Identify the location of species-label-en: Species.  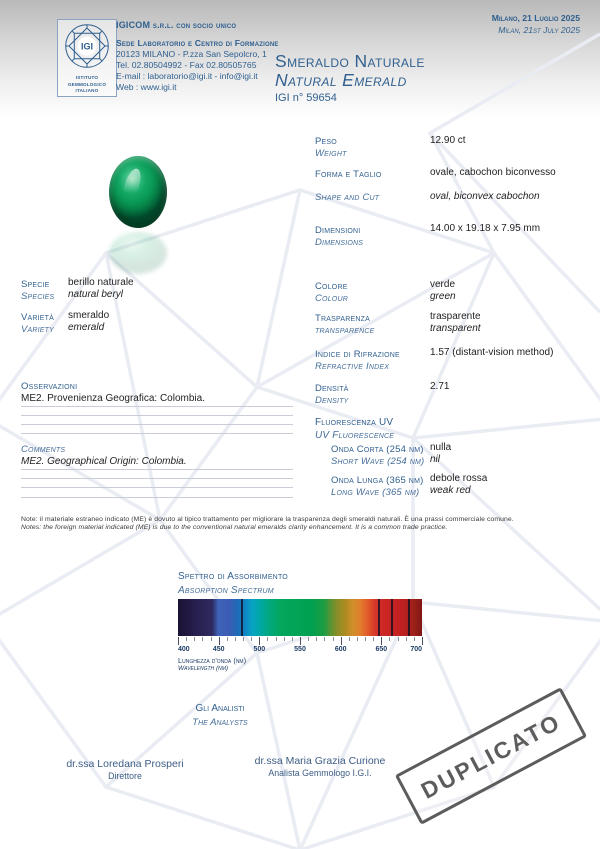
(38, 296).